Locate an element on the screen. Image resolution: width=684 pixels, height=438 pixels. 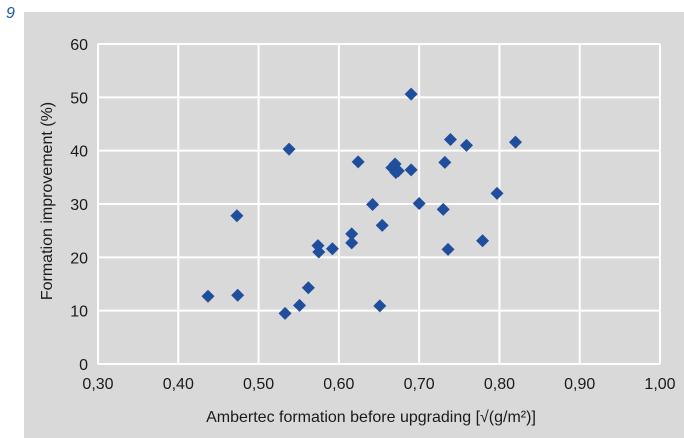
x-tick-label: 0,50 is located at coordinates (258, 384).